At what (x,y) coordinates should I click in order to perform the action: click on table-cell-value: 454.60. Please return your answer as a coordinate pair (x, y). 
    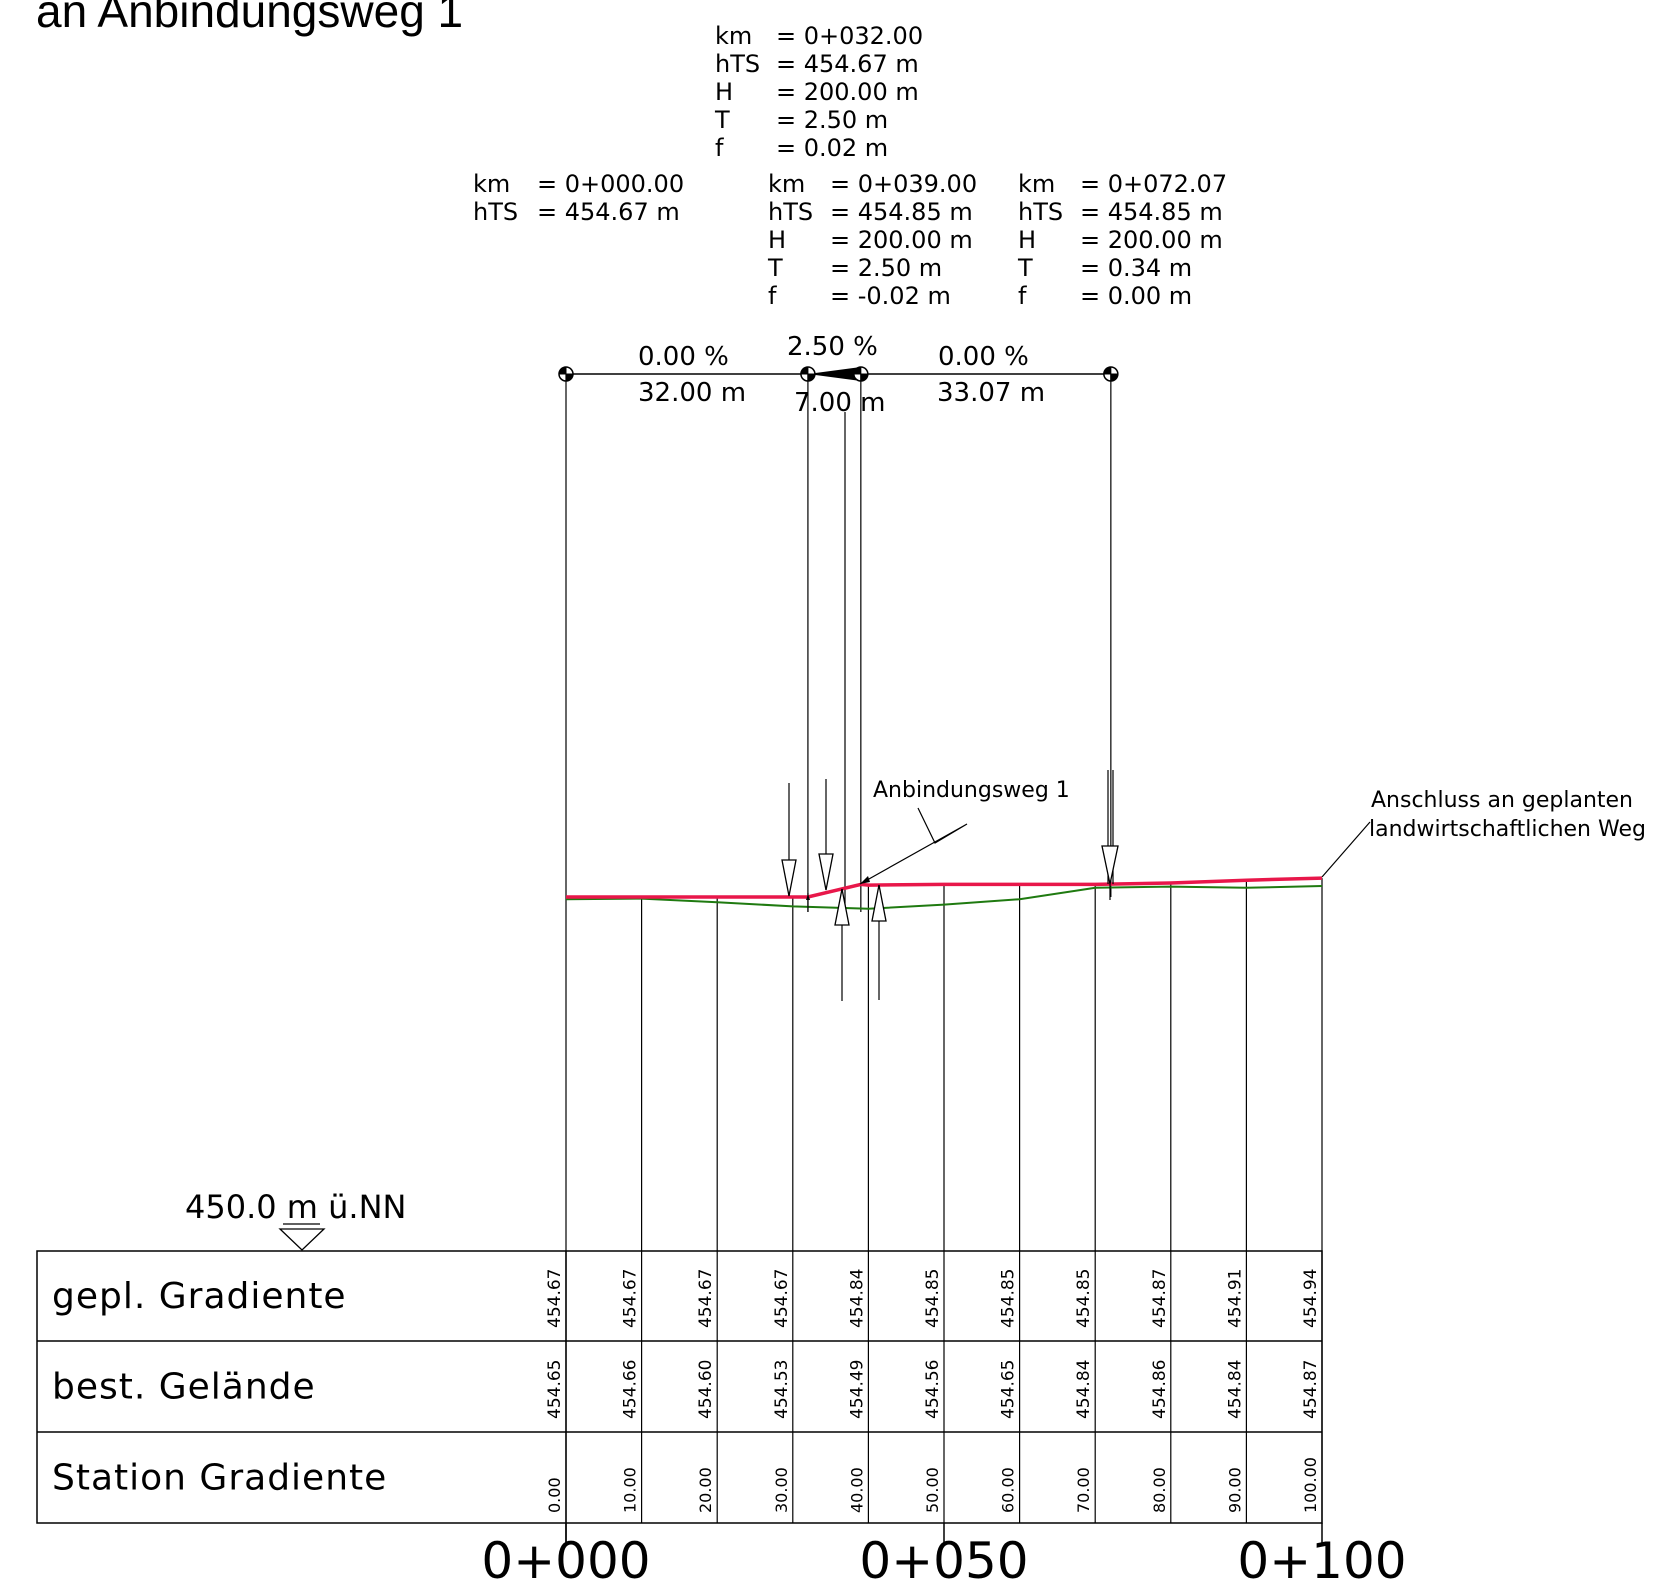
    Looking at the image, I should click on (706, 1389).